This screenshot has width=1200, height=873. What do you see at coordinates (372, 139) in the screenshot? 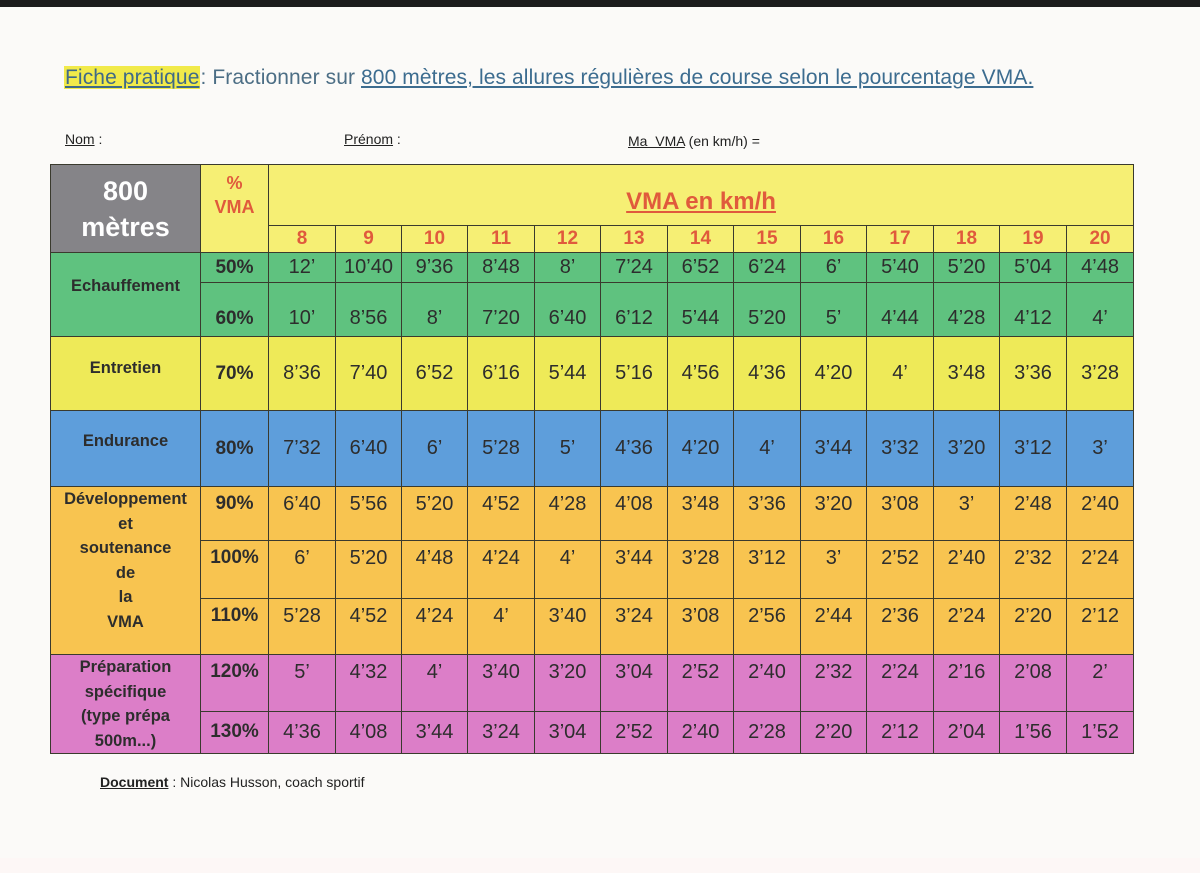
I see `prenom-field: Prénom :` at bounding box center [372, 139].